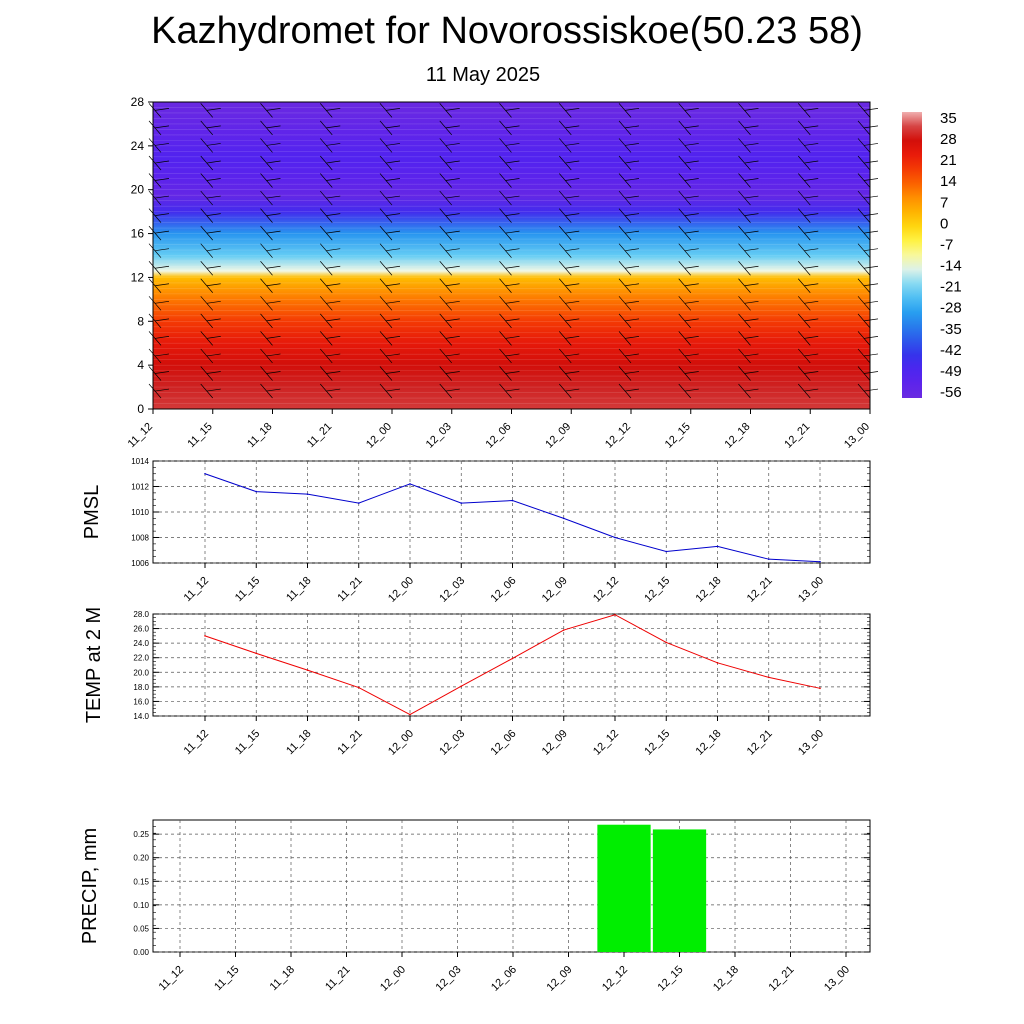 This screenshot has height=1024, width=1024. I want to click on y-tick-label: 20, so click(138, 190).